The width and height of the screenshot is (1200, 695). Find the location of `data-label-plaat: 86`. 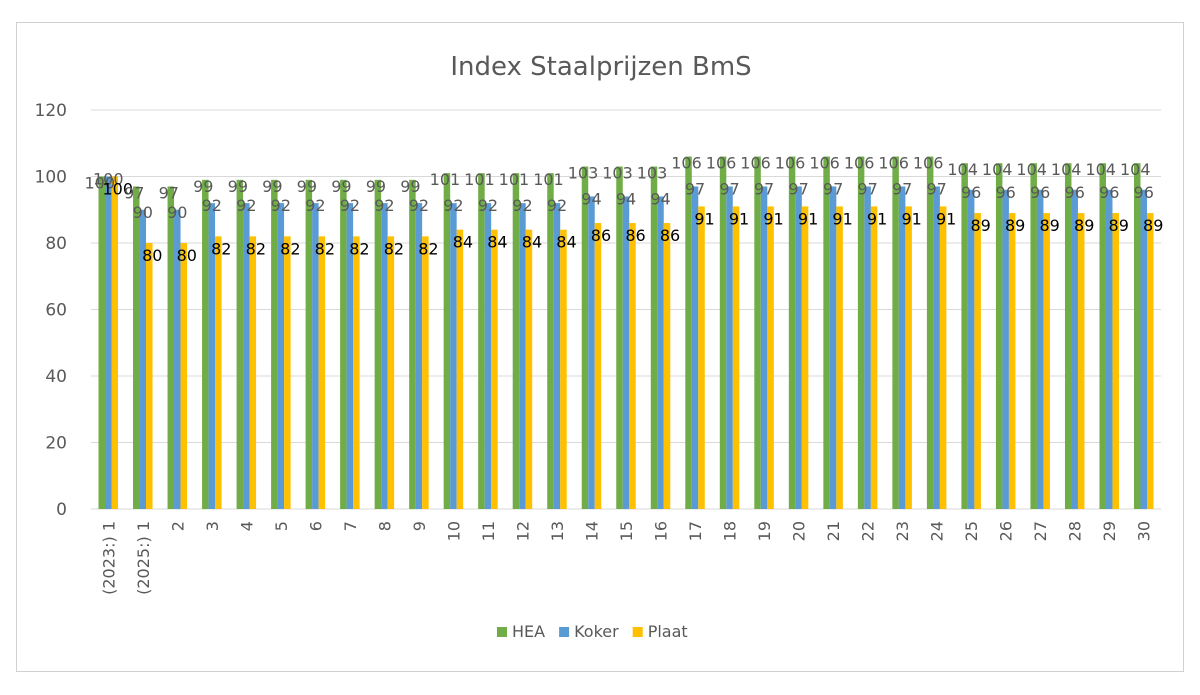

data-label-plaat: 86 is located at coordinates (635, 235).